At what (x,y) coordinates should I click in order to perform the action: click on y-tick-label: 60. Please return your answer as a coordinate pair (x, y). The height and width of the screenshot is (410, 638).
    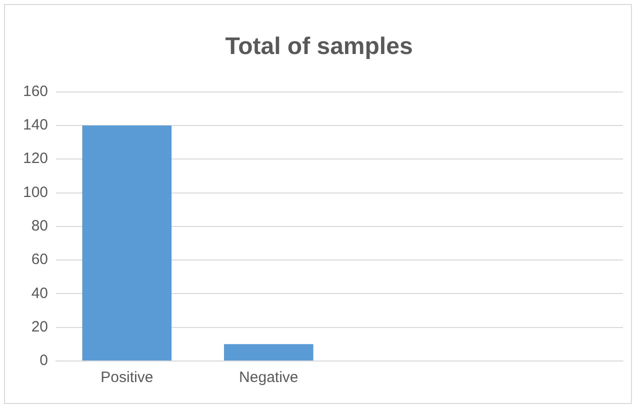
    Looking at the image, I should click on (39, 259).